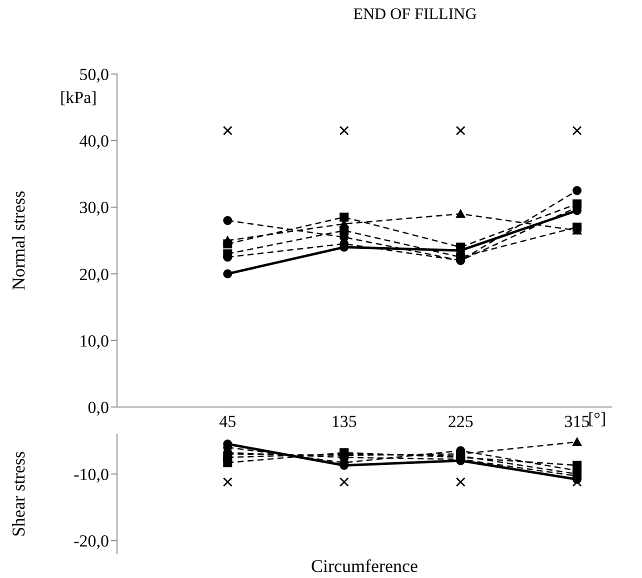 The image size is (642, 578). Describe the element at coordinates (94, 340) in the screenshot. I see `y-tick-label: 10,0` at that location.